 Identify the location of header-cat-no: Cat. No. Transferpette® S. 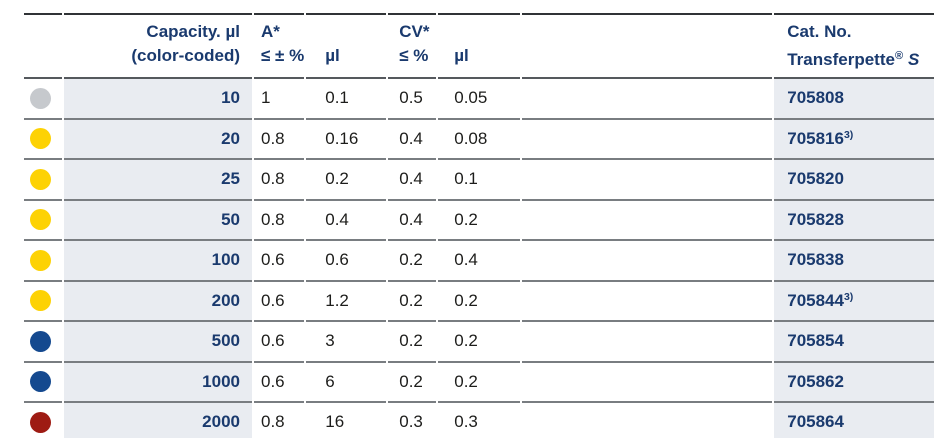
(854, 46).